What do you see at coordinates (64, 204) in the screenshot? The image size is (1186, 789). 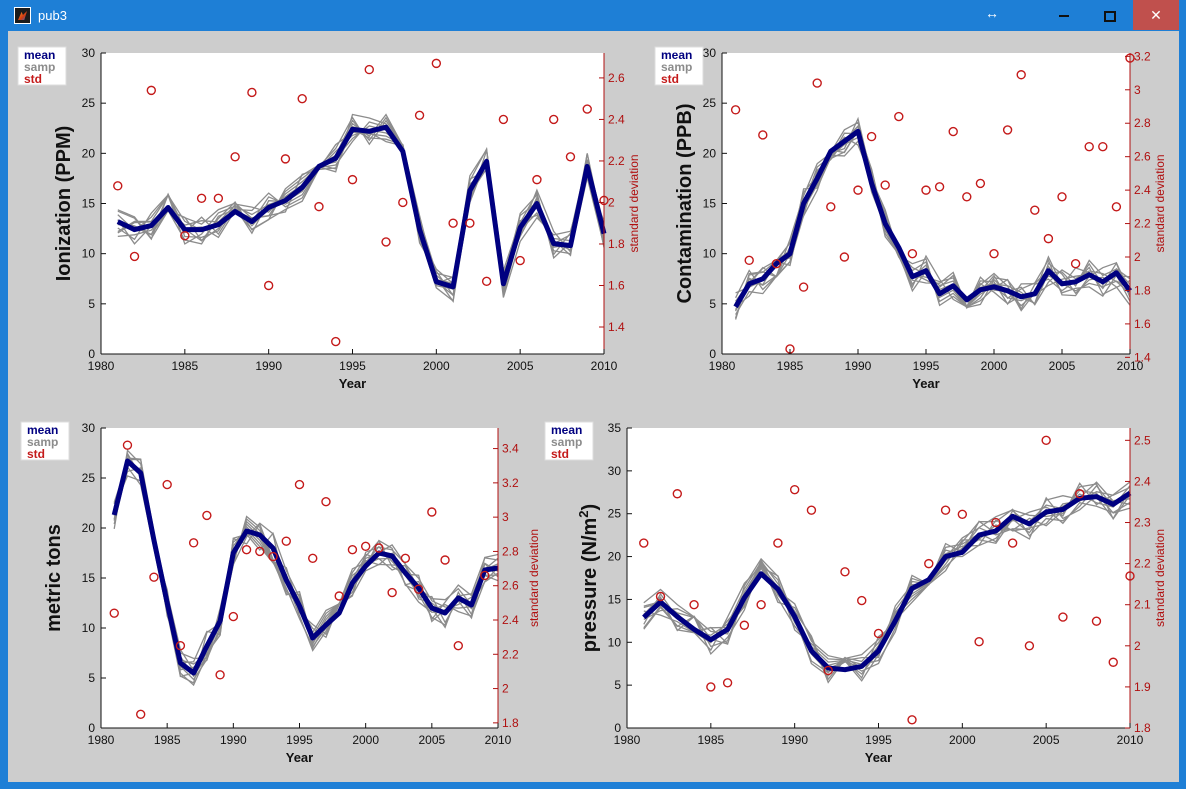 I see `y-axis-label: Ionization (PPM)` at bounding box center [64, 204].